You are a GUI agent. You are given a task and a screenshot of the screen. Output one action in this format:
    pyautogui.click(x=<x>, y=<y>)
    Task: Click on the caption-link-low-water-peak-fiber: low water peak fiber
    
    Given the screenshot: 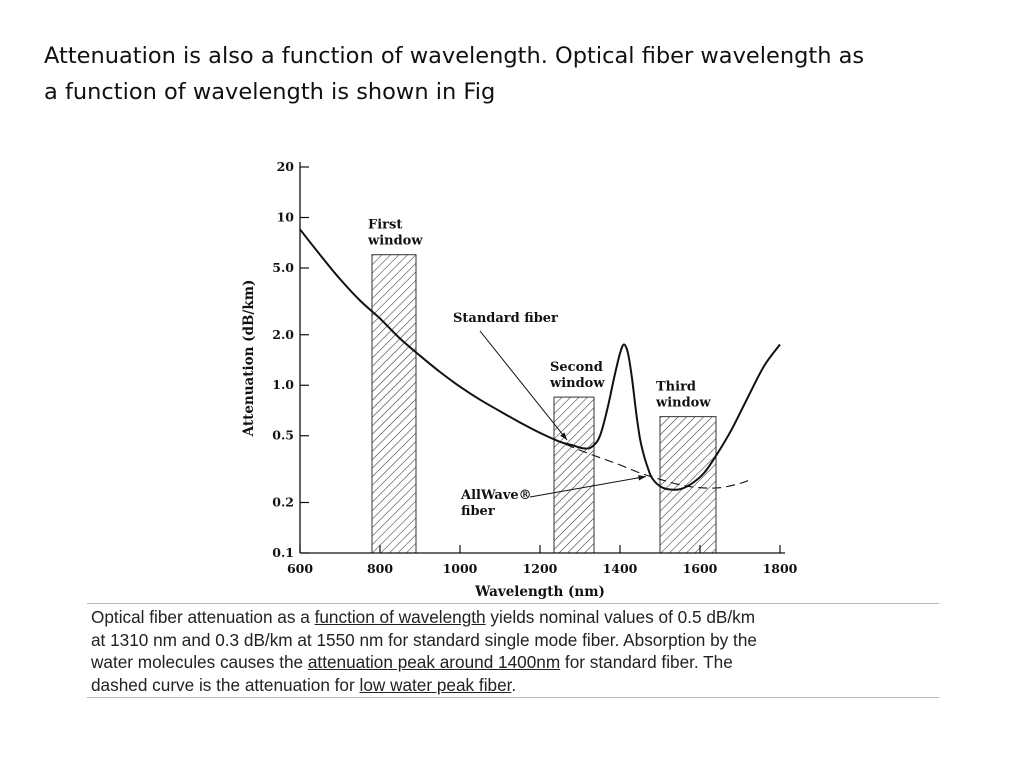 What is the action you would take?
    pyautogui.click(x=435, y=684)
    